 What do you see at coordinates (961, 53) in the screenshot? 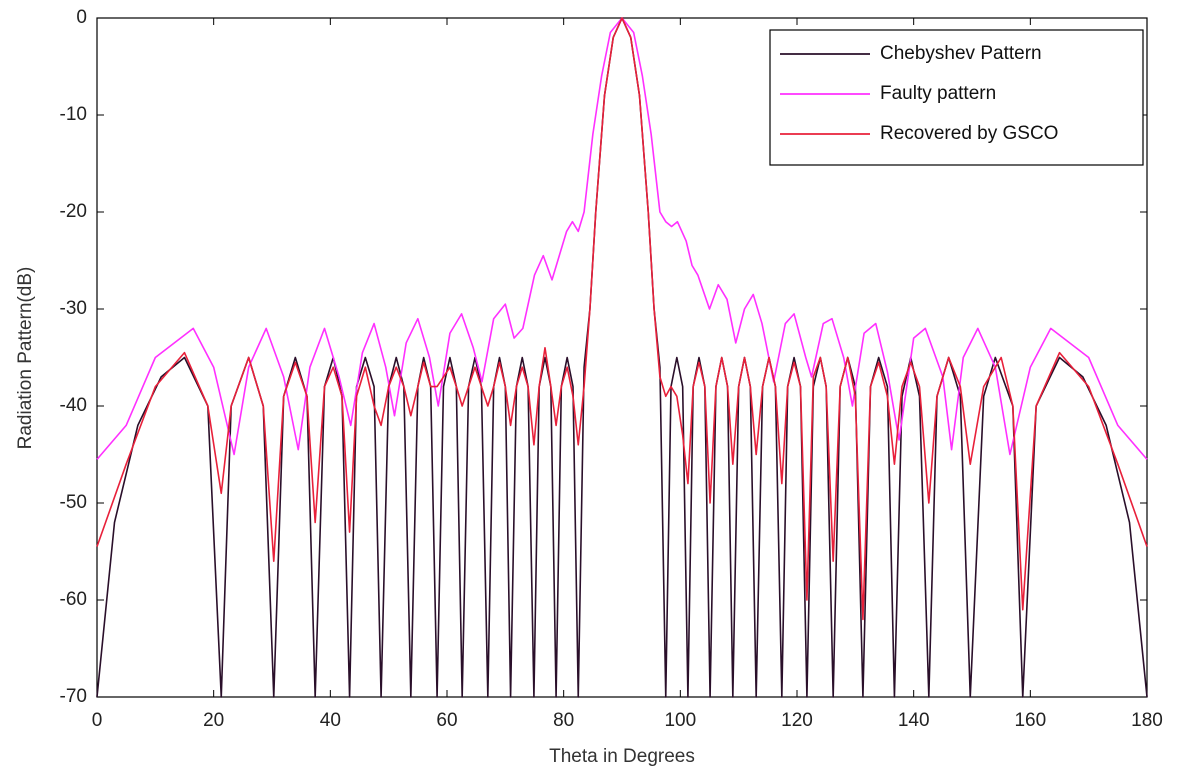
I see `legend-label: Chebyshev Pattern` at bounding box center [961, 53].